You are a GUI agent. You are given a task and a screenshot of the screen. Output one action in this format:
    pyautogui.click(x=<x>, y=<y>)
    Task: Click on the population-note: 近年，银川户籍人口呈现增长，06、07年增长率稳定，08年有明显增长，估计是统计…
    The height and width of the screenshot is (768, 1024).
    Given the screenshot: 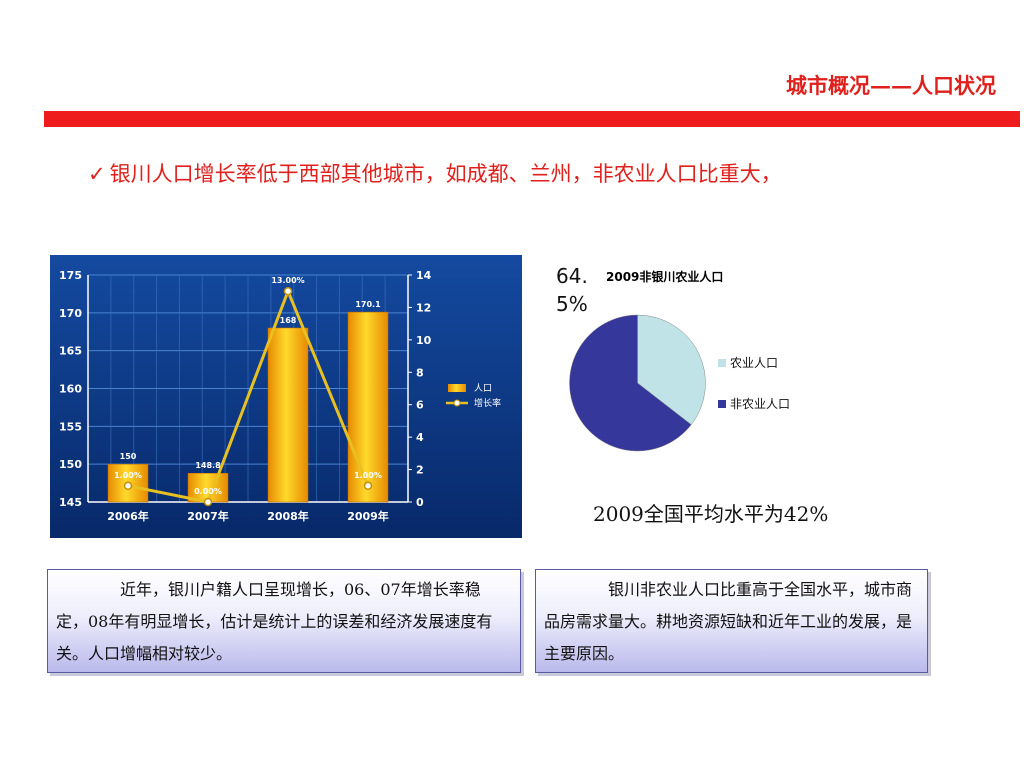 What is the action you would take?
    pyautogui.click(x=284, y=621)
    